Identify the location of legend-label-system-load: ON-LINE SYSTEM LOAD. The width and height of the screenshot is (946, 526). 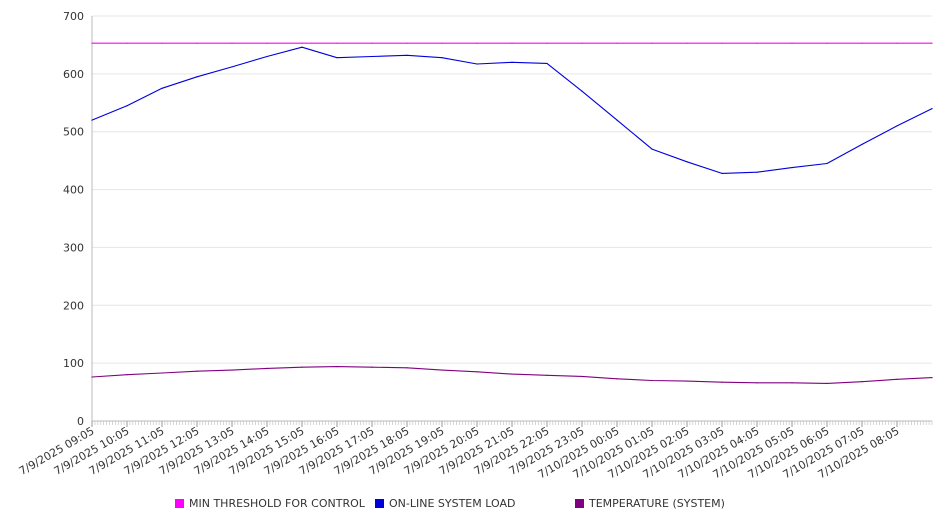
(452, 503).